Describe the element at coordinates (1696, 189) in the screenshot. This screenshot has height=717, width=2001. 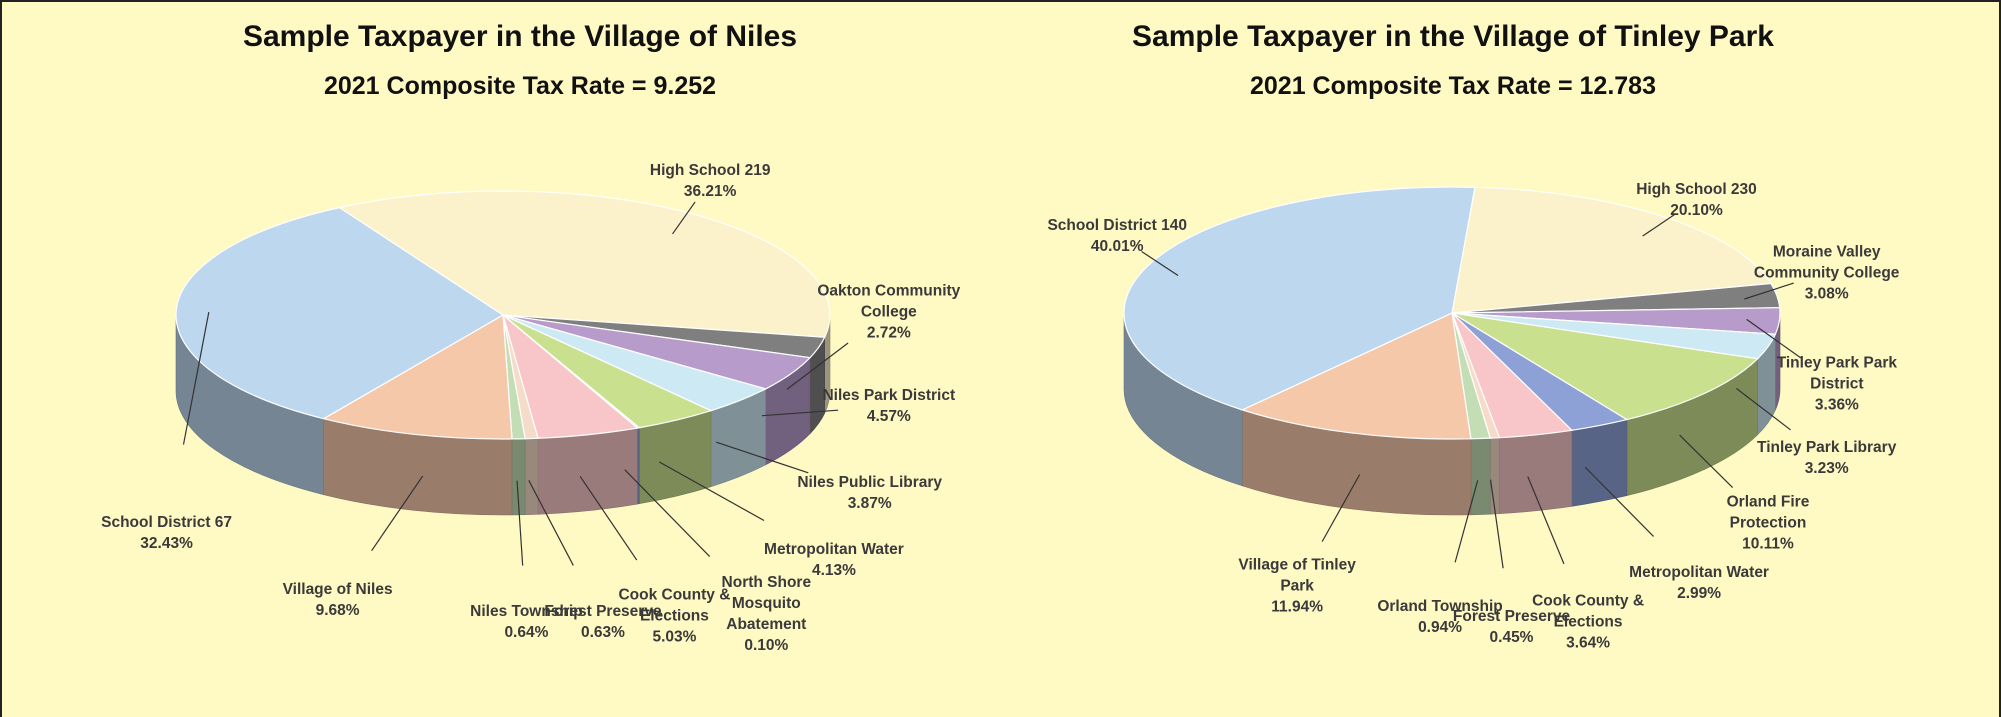
I see `slice-name: High School 230` at that location.